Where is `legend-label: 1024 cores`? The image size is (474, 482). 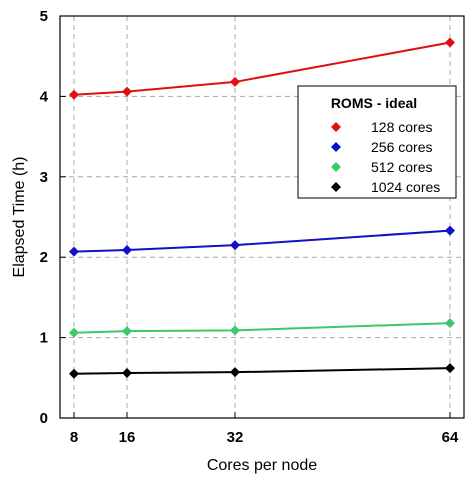 legend-label: 1024 cores is located at coordinates (405, 187).